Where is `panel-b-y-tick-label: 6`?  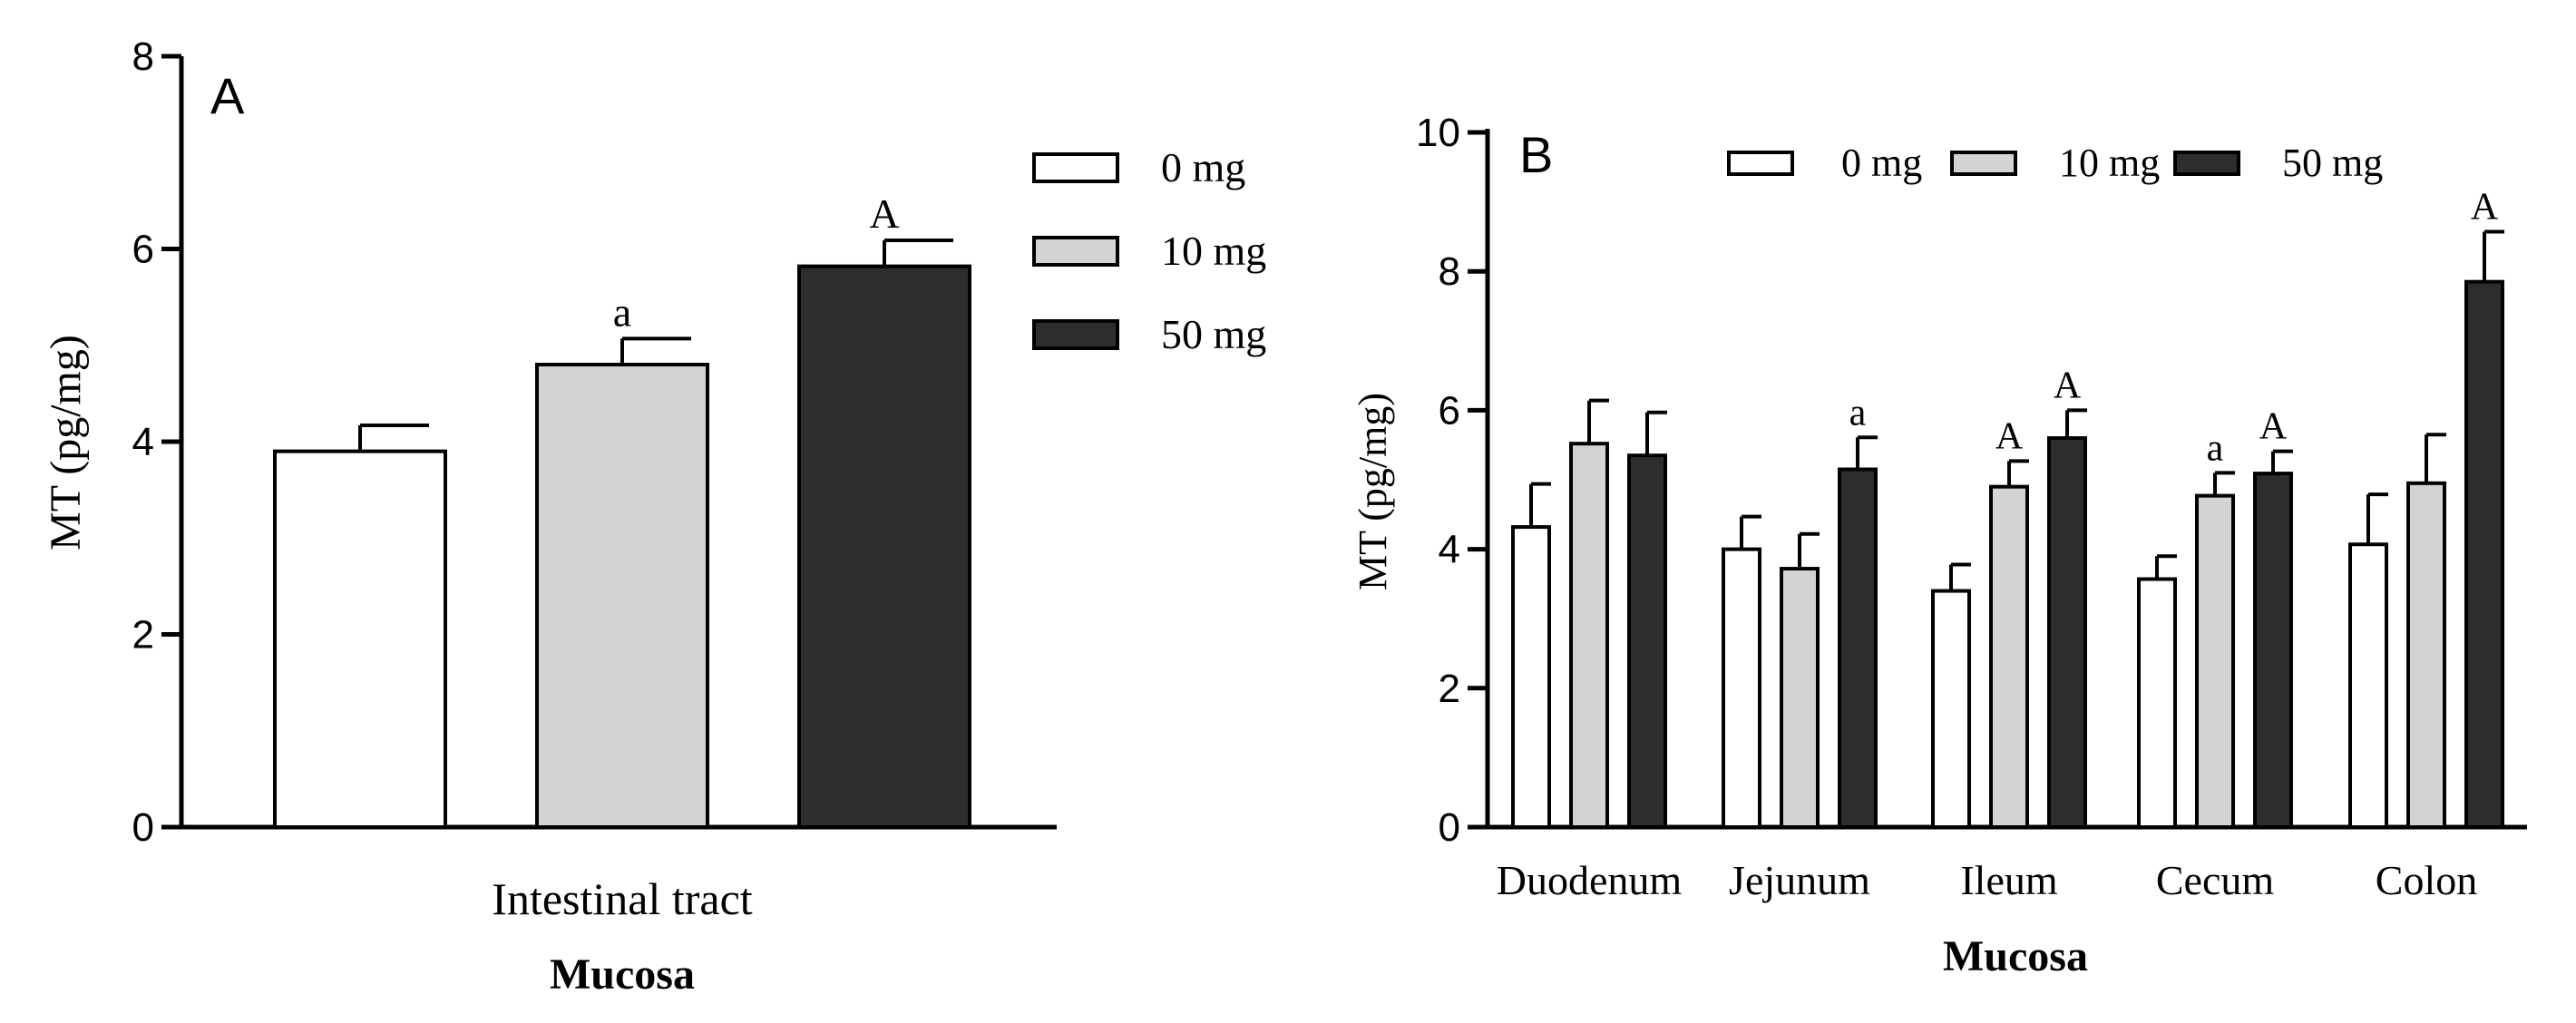 panel-b-y-tick-label: 6 is located at coordinates (1449, 410).